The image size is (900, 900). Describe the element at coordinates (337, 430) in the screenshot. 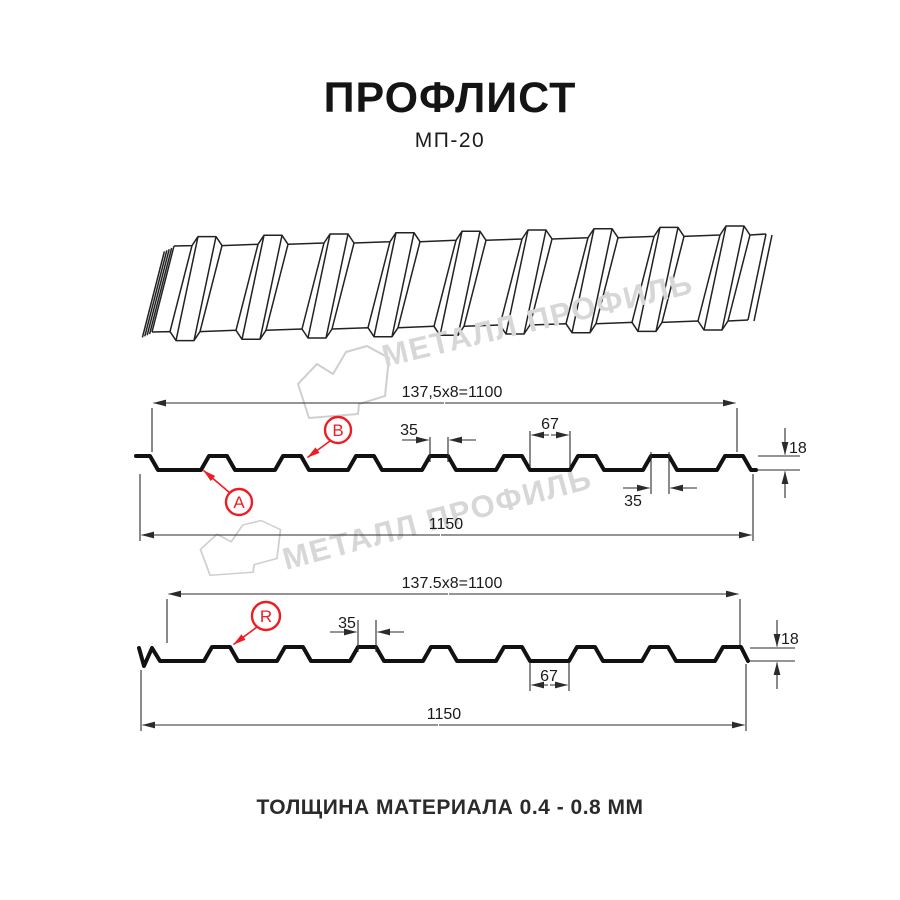

I see `marker-b-label: B` at that location.